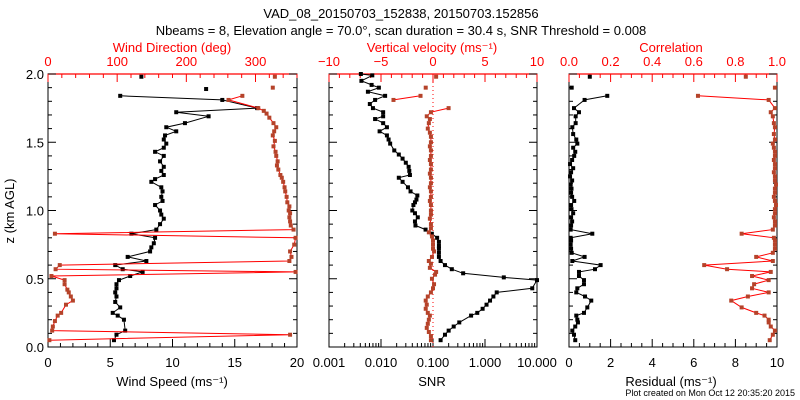 The width and height of the screenshot is (800, 400). I want to click on series-vertical-velocity, so click(421, 208).